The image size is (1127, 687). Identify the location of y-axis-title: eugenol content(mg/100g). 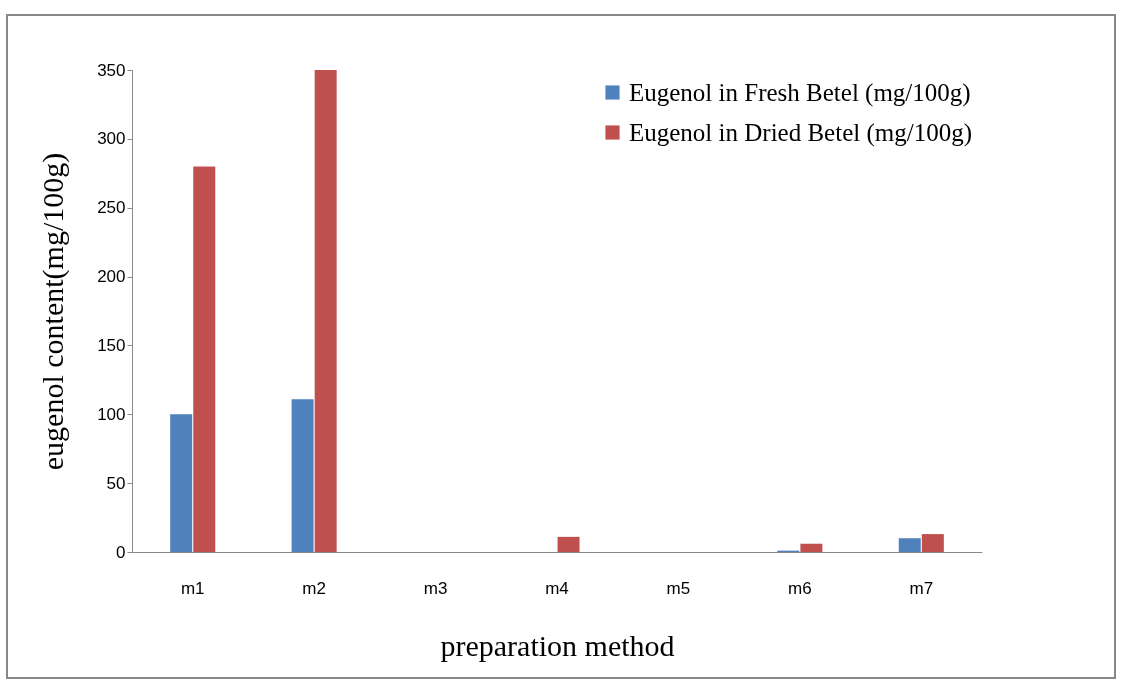
(53, 311).